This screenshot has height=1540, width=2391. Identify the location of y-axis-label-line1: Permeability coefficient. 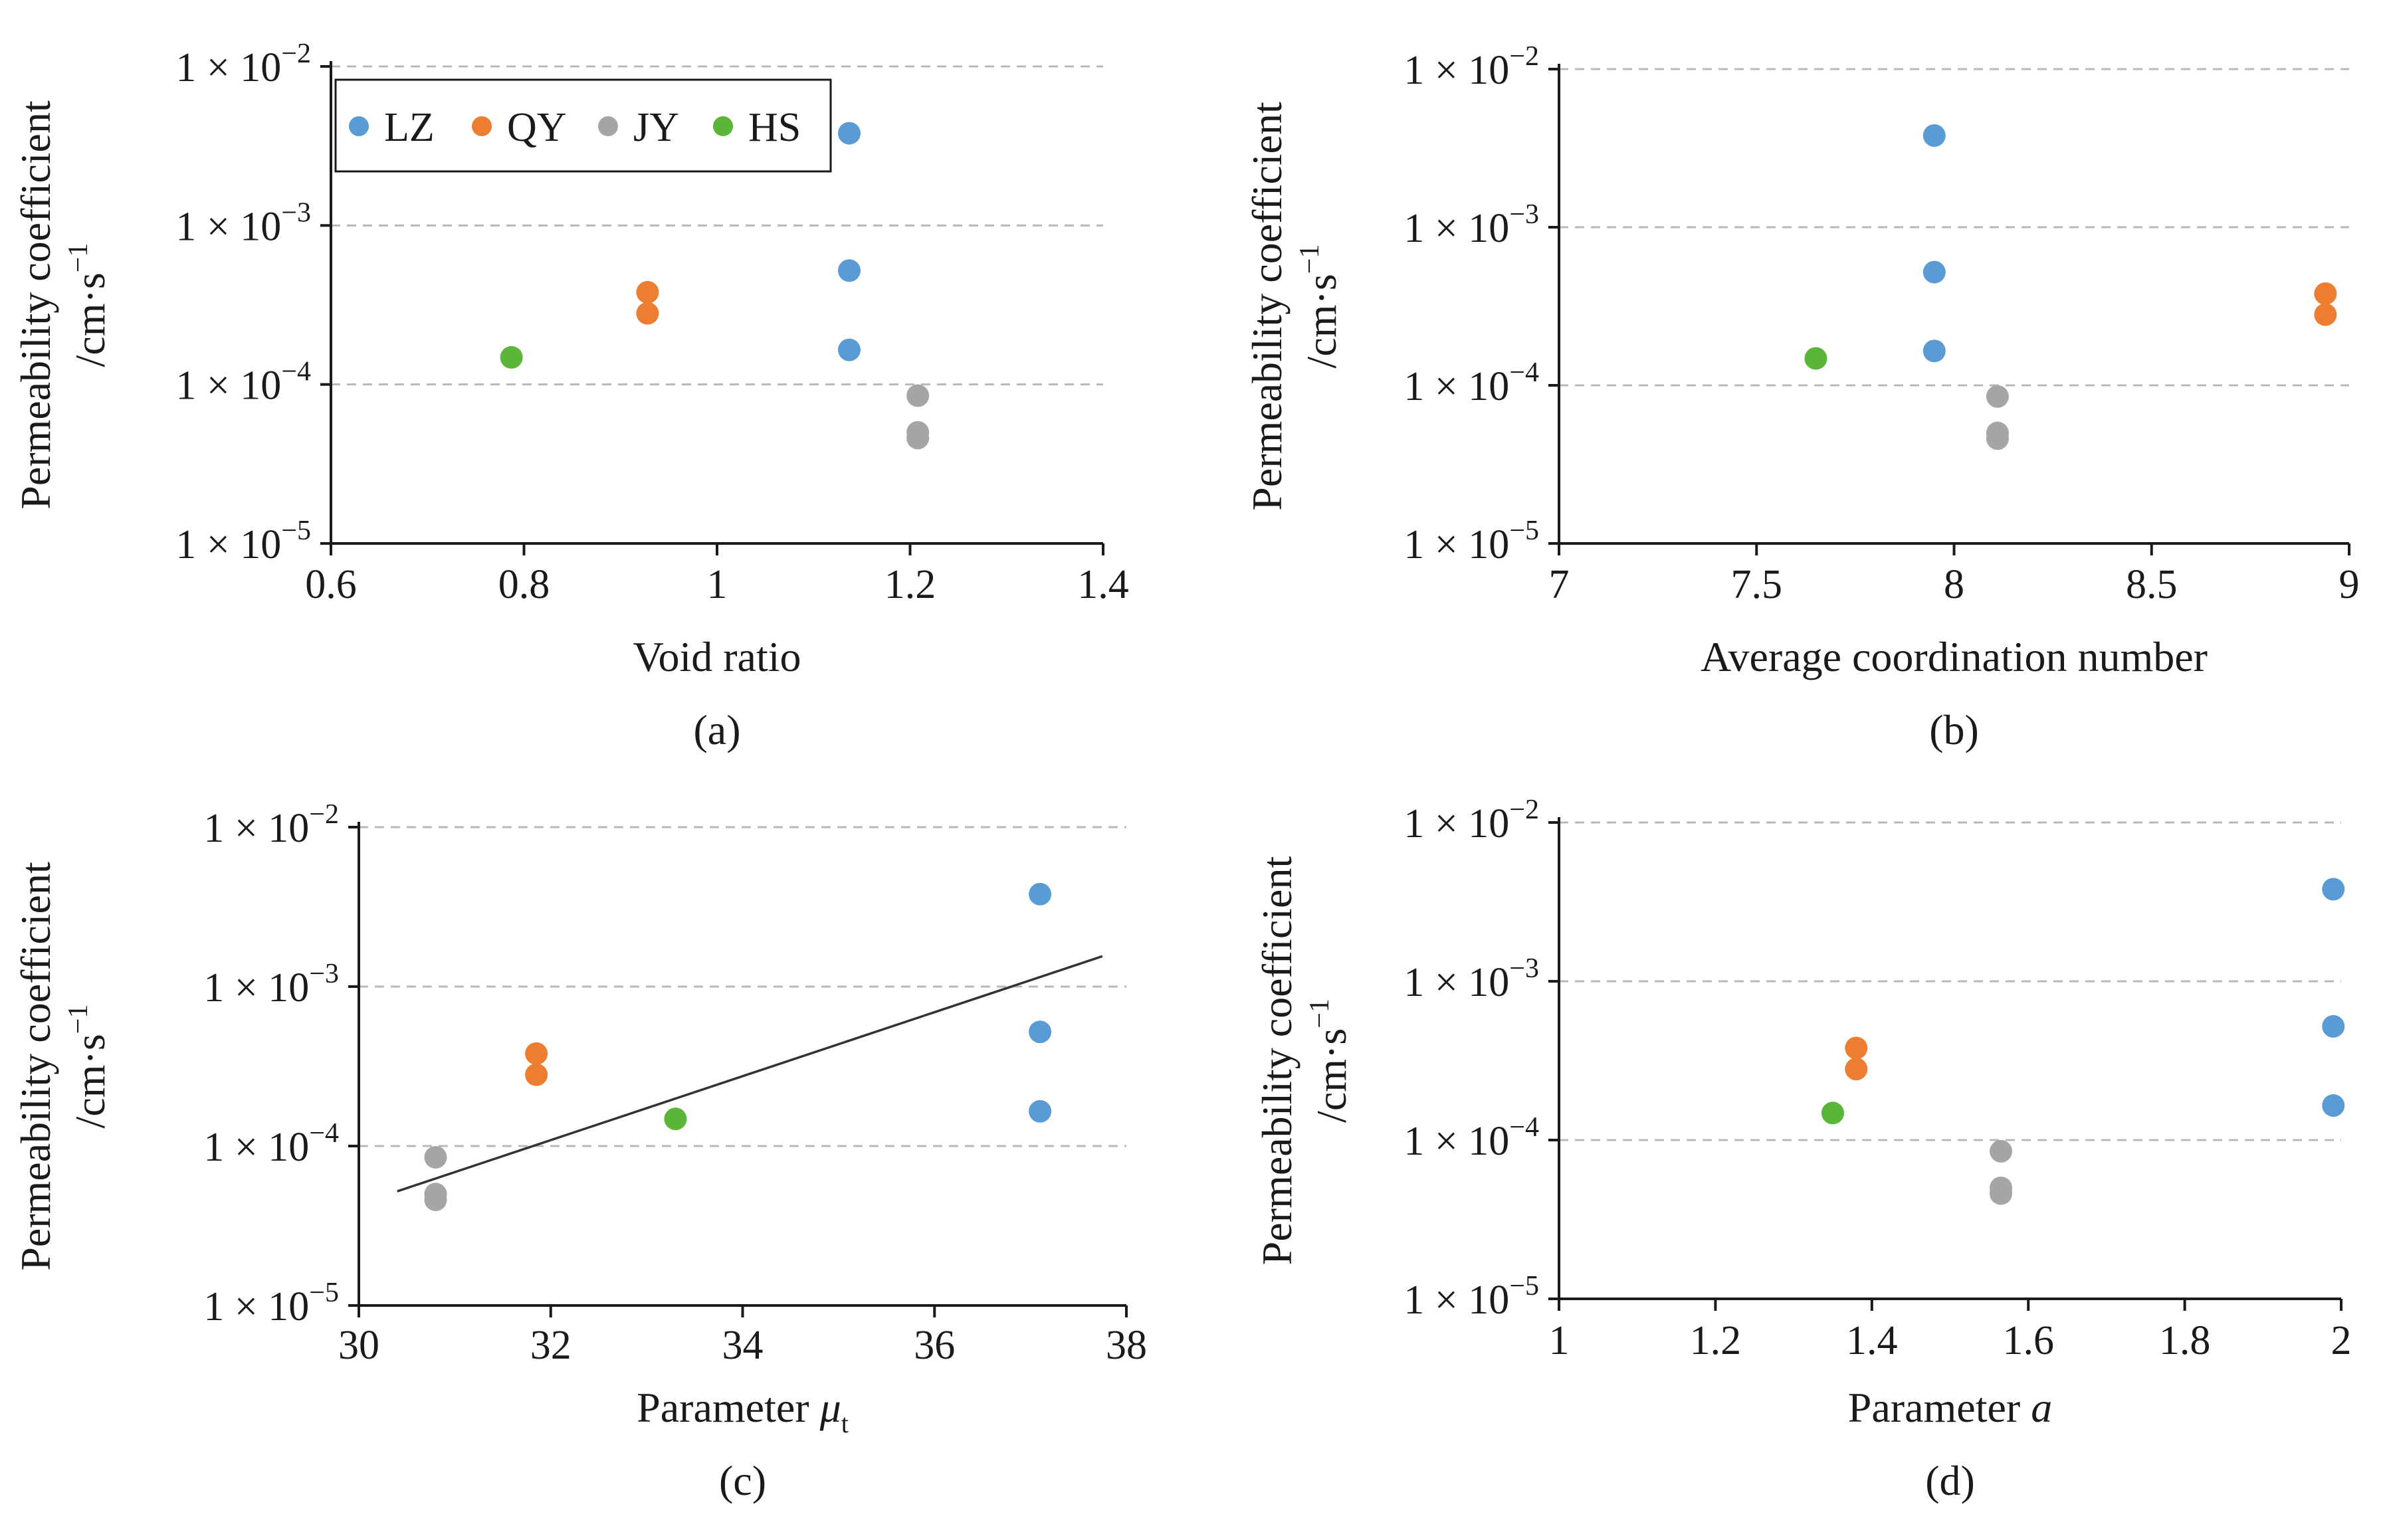
(35, 305).